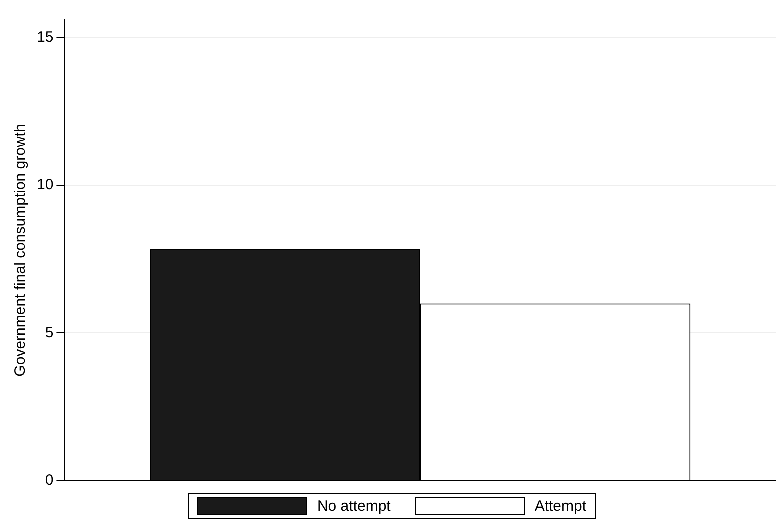 This screenshot has width=784, height=531. What do you see at coordinates (49, 481) in the screenshot?
I see `y-tick-label: 0` at bounding box center [49, 481].